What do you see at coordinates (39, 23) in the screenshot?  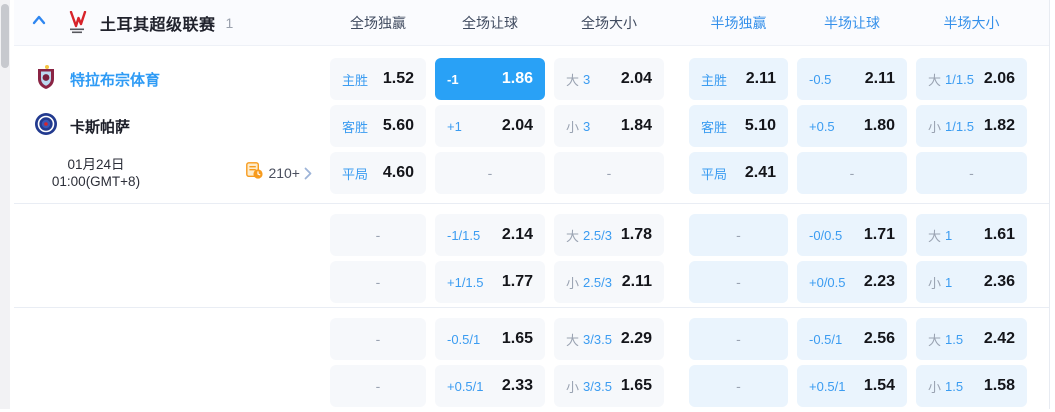 I see `collapse-league-button` at bounding box center [39, 23].